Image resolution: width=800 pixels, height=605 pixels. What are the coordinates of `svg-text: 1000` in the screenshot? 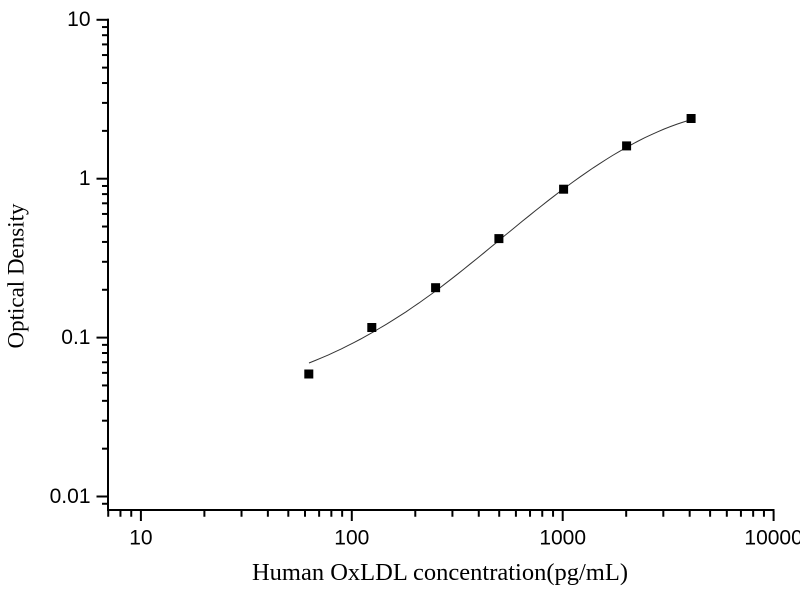 It's located at (562, 538).